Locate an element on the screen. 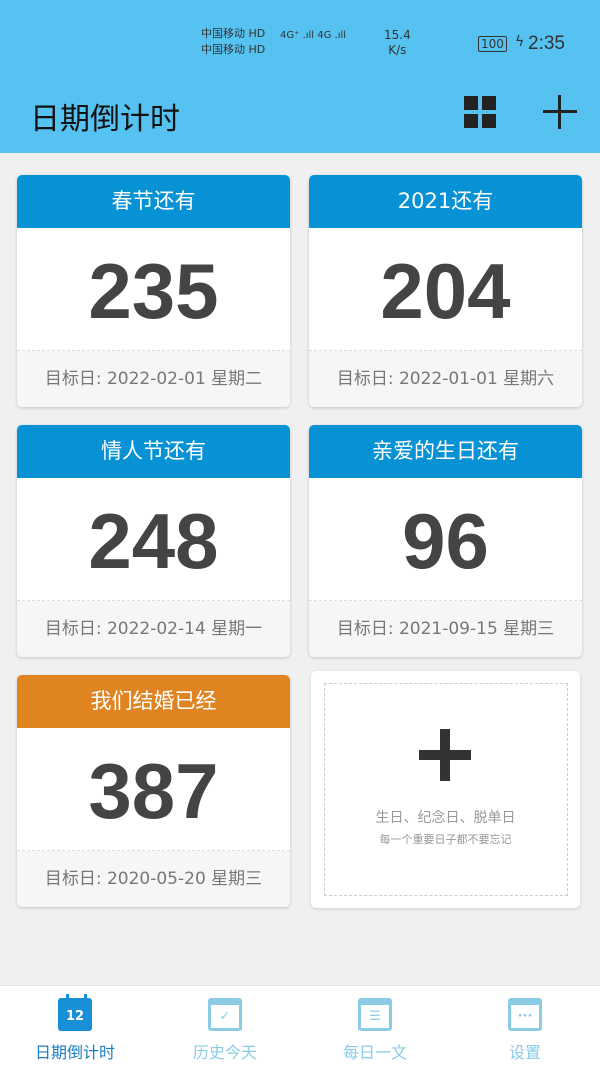 This screenshot has width=600, height=1067. days-count: 96 is located at coordinates (445, 539).